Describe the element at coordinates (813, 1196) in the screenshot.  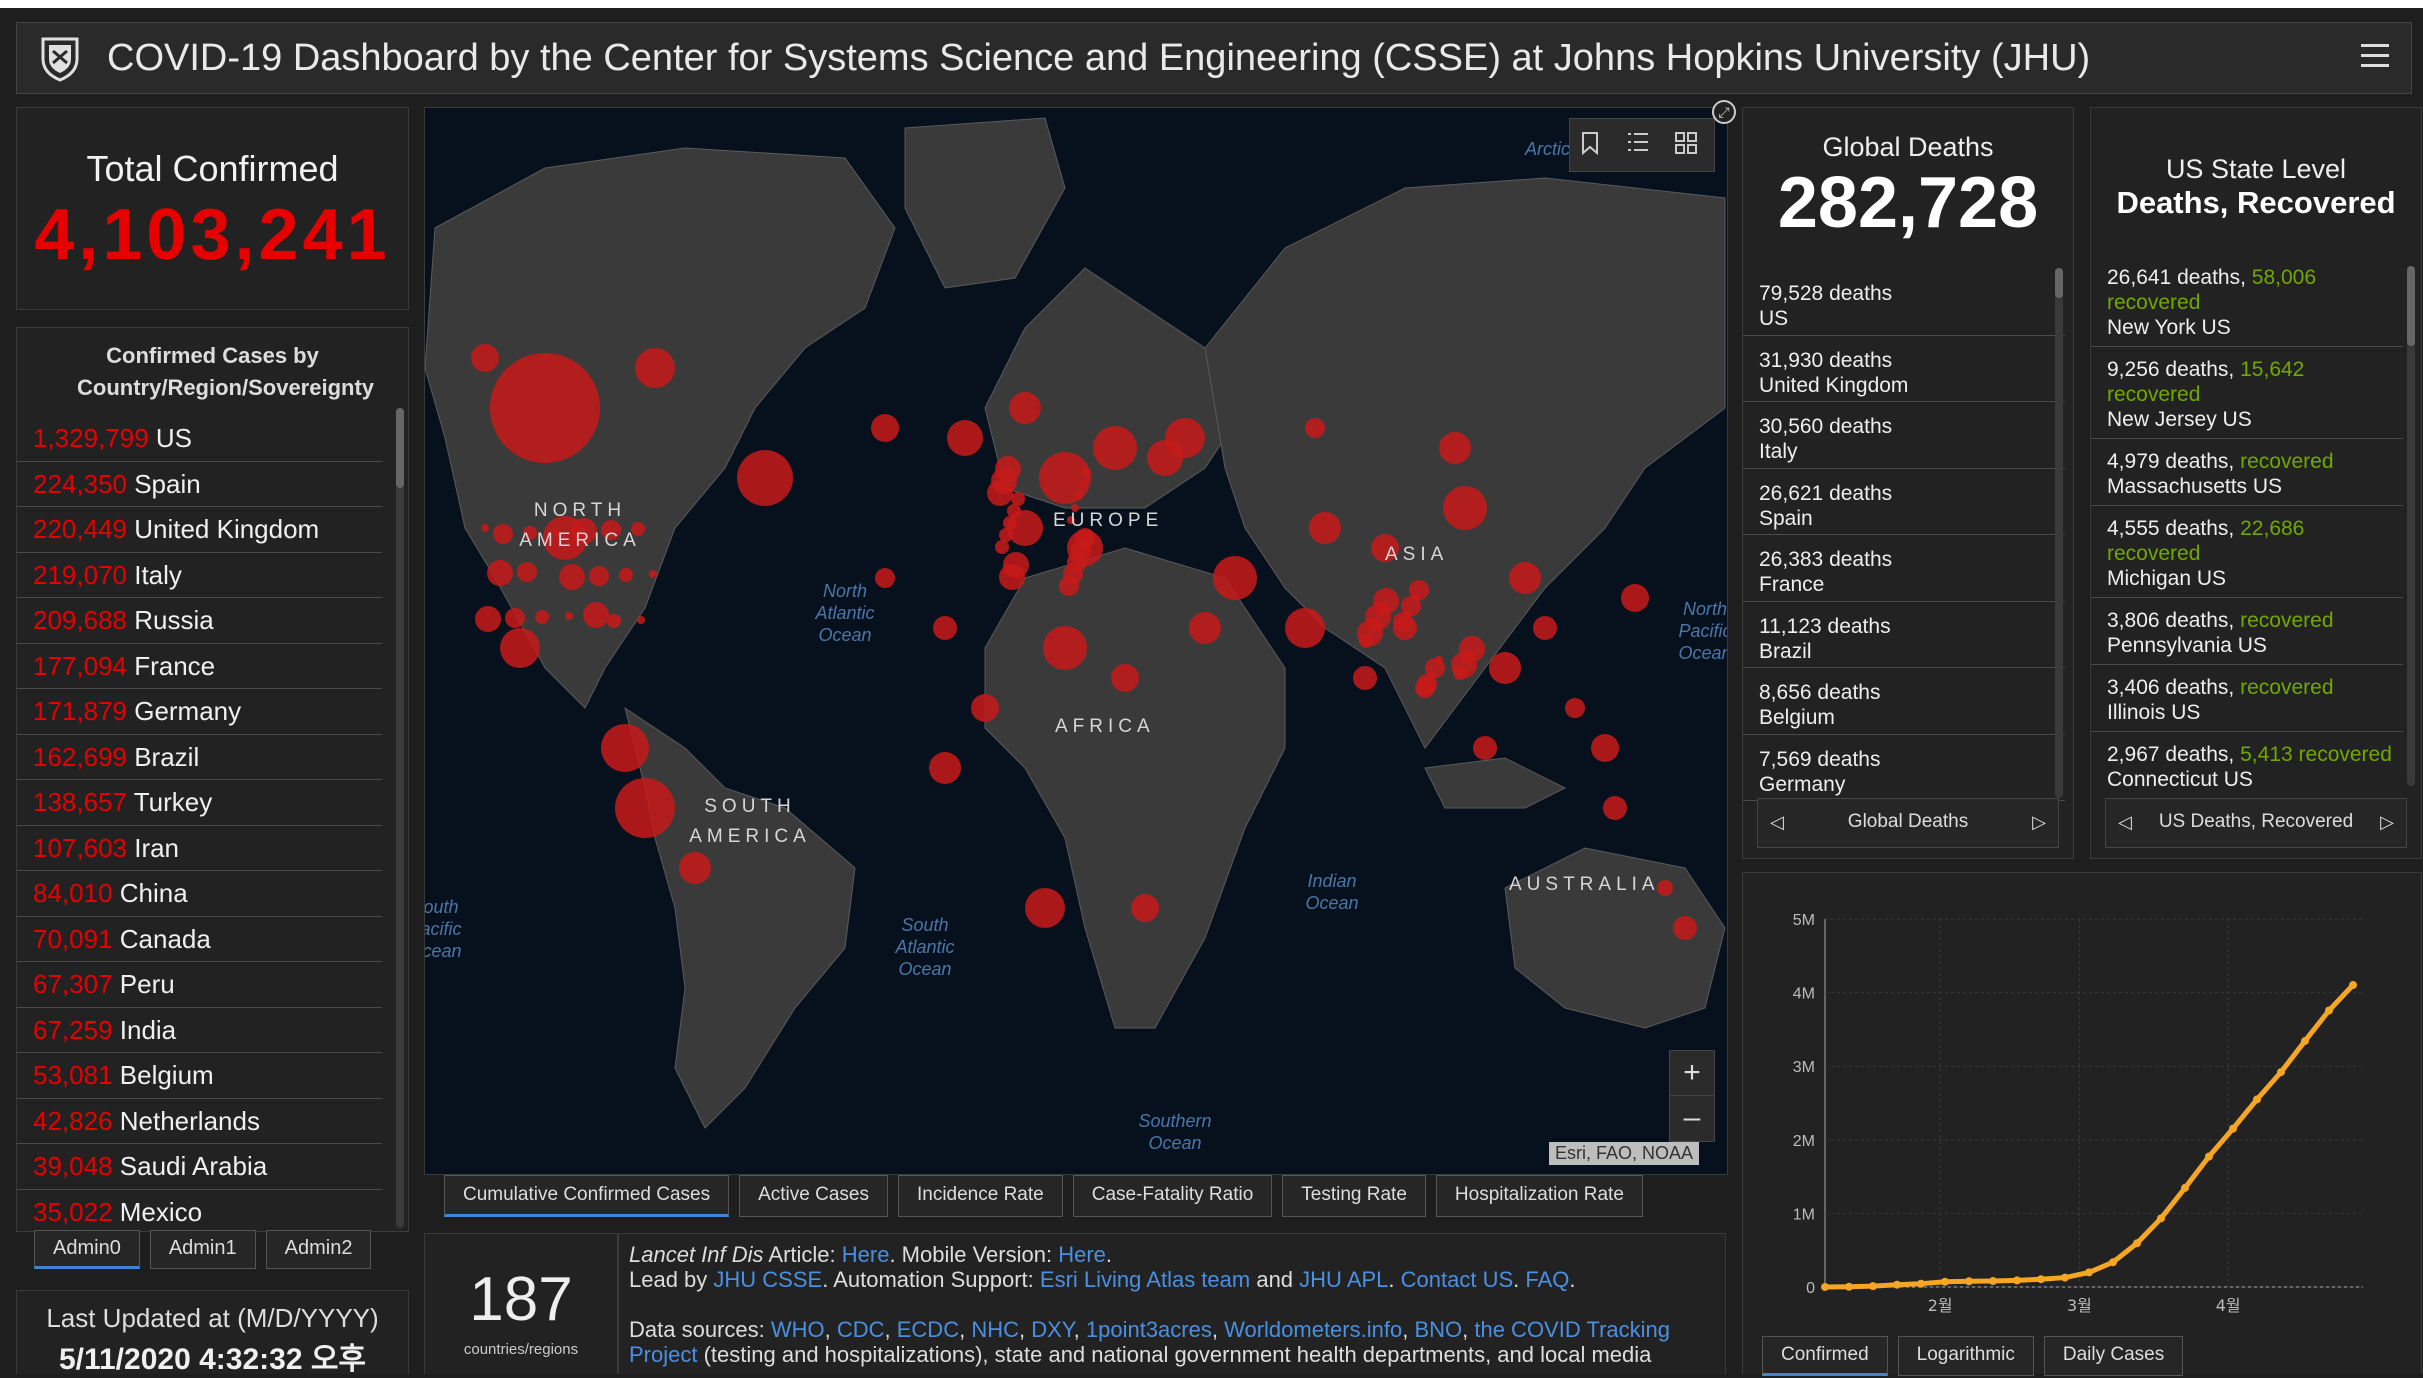
I see `tab-map-layer: Active Cases` at that location.